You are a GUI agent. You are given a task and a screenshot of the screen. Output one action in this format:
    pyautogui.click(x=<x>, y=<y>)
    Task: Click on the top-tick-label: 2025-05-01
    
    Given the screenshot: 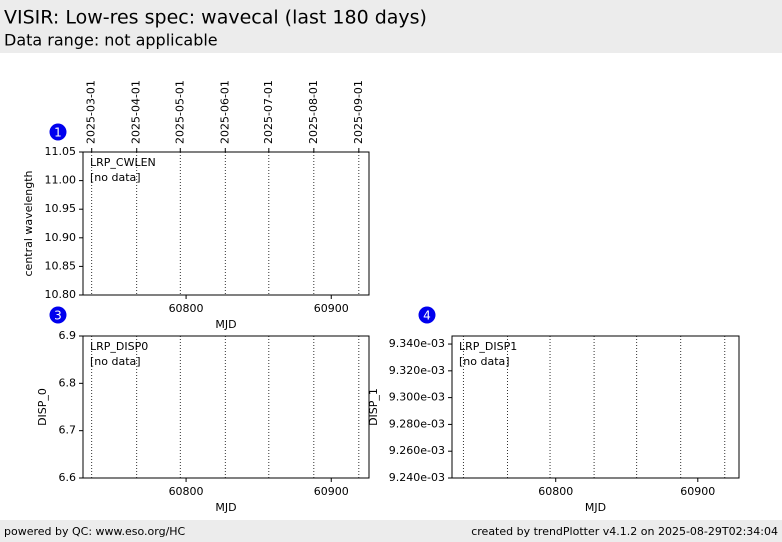 What is the action you would take?
    pyautogui.click(x=179, y=112)
    